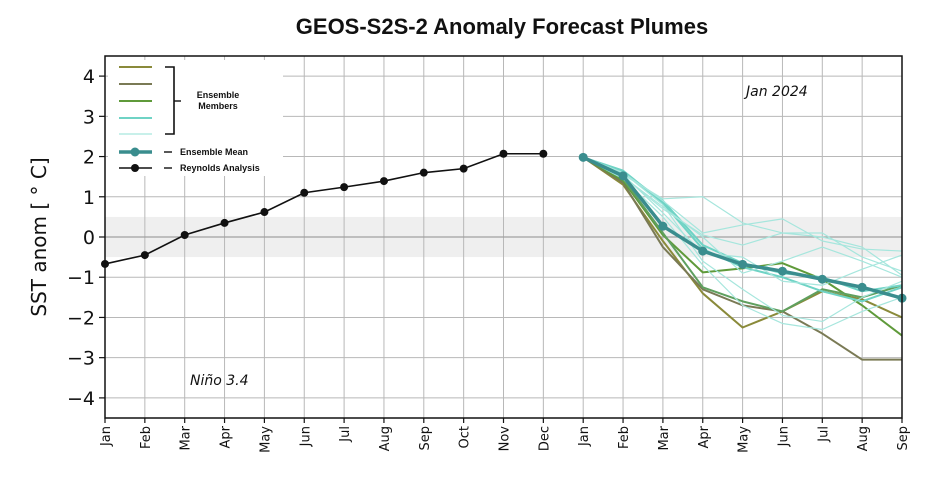  What do you see at coordinates (89, 77) in the screenshot?
I see `y-tick-label: 4` at bounding box center [89, 77].